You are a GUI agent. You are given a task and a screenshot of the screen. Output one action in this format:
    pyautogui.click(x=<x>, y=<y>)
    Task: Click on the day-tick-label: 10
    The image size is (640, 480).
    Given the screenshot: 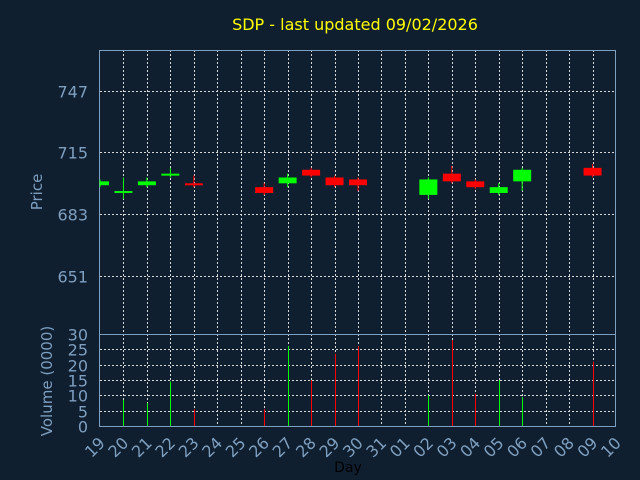 What is the action you would take?
    pyautogui.click(x=611, y=447)
    